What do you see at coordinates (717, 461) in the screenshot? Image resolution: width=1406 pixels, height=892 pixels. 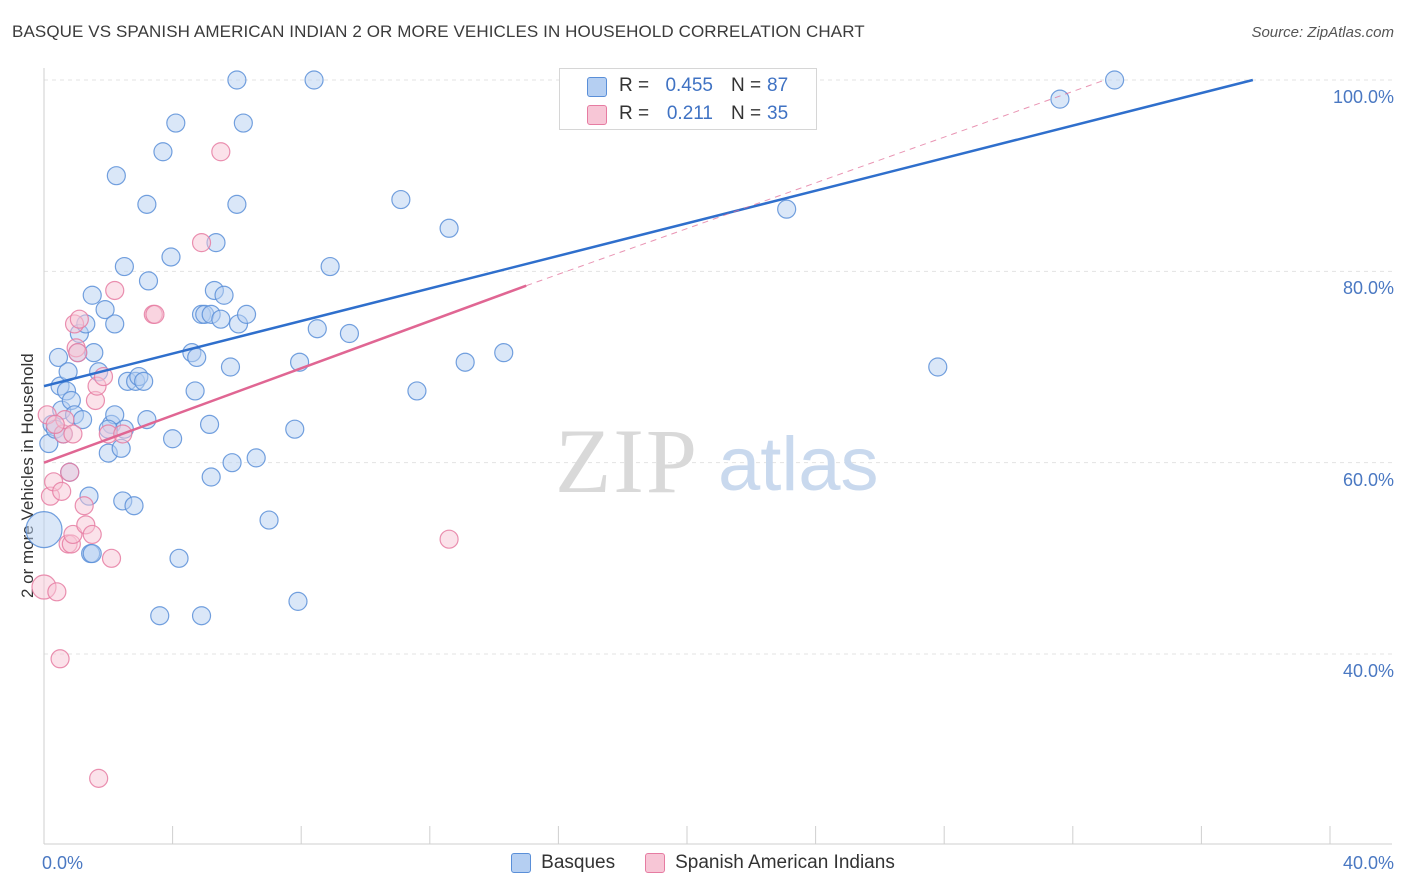 I see `watermark: ZIP atlas` at bounding box center [717, 461].